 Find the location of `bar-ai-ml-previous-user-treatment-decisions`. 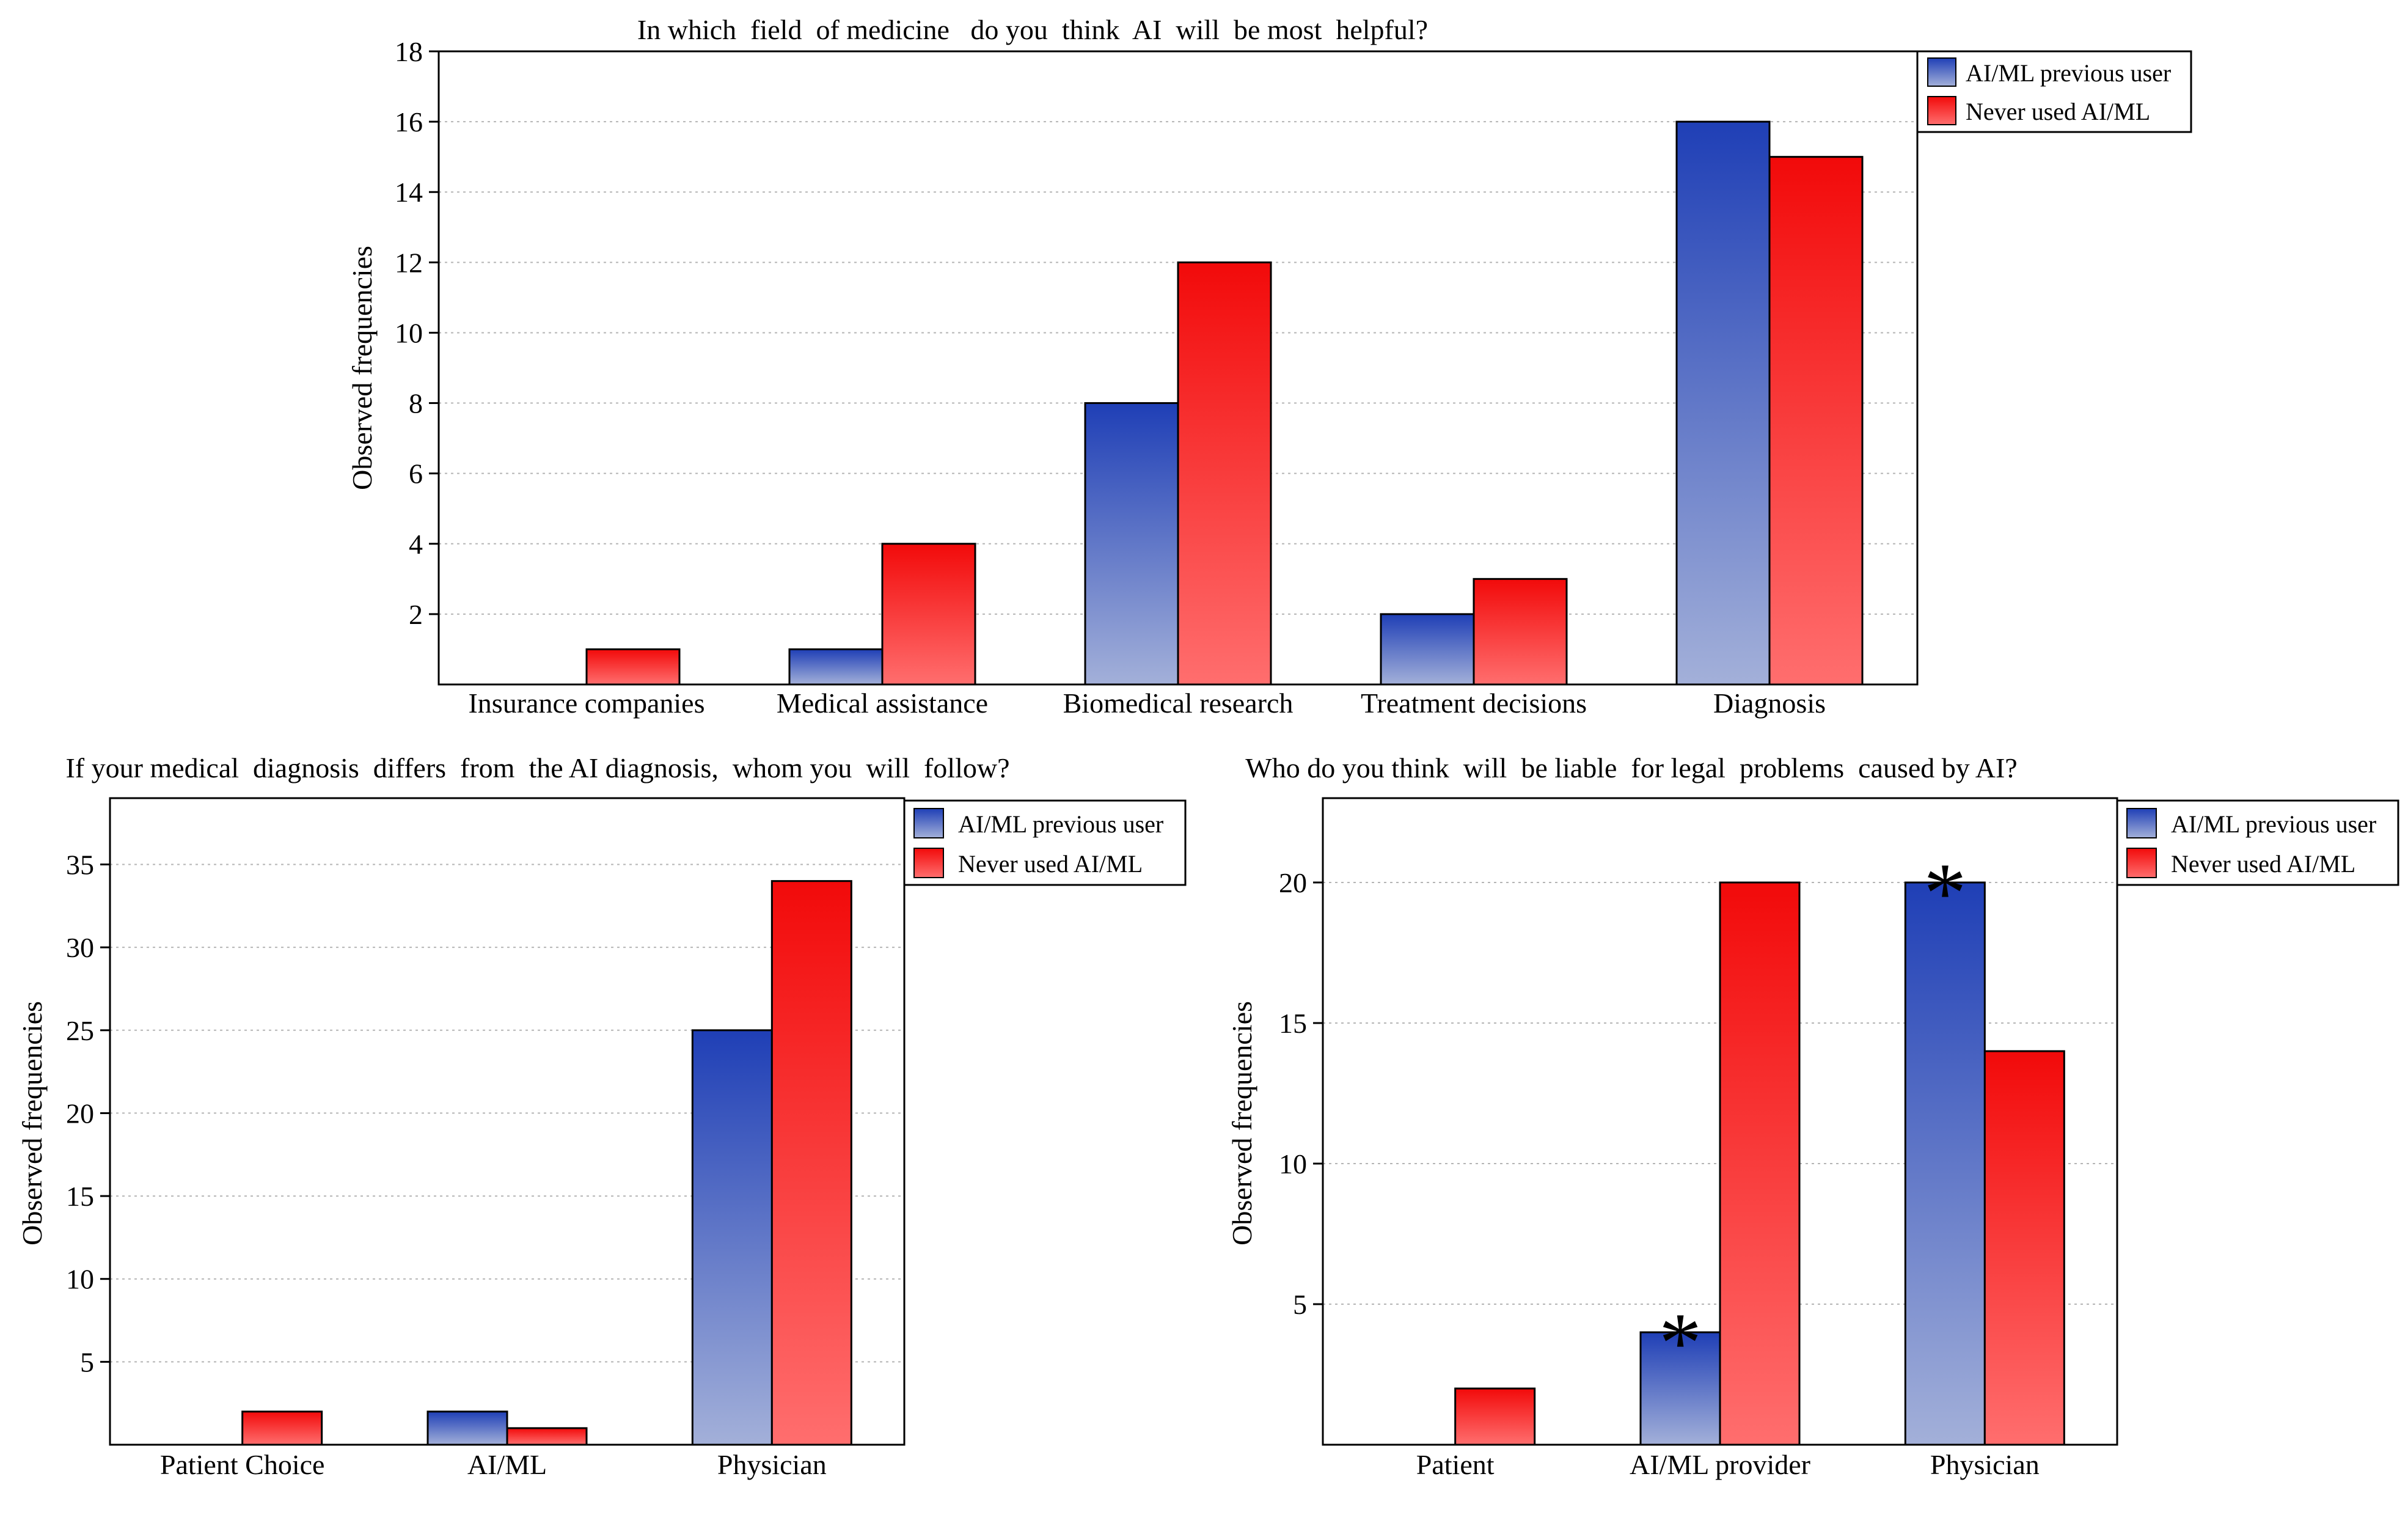

bar-ai-ml-previous-user-treatment-decisions is located at coordinates (1427, 649).